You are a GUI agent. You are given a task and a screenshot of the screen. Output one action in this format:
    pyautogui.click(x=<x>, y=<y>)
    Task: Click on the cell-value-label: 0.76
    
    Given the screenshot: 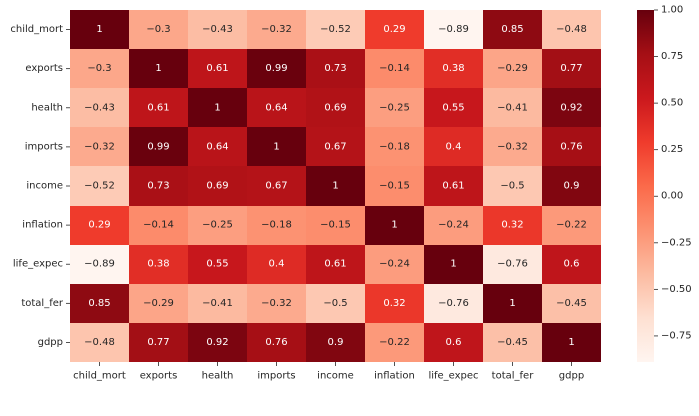 What is the action you would take?
    pyautogui.click(x=571, y=146)
    